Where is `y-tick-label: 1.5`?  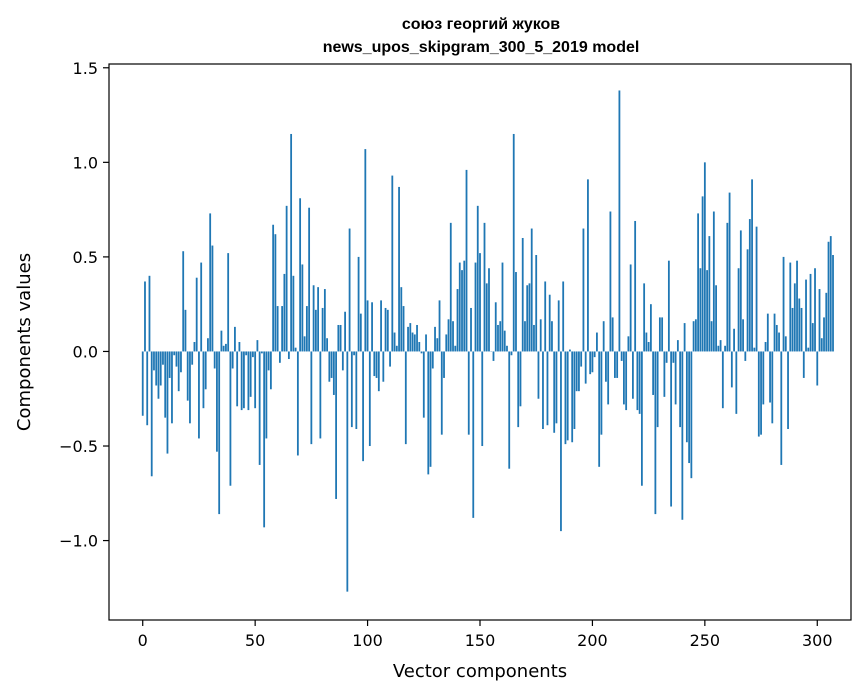 y-tick-label: 1.5 is located at coordinates (85, 68).